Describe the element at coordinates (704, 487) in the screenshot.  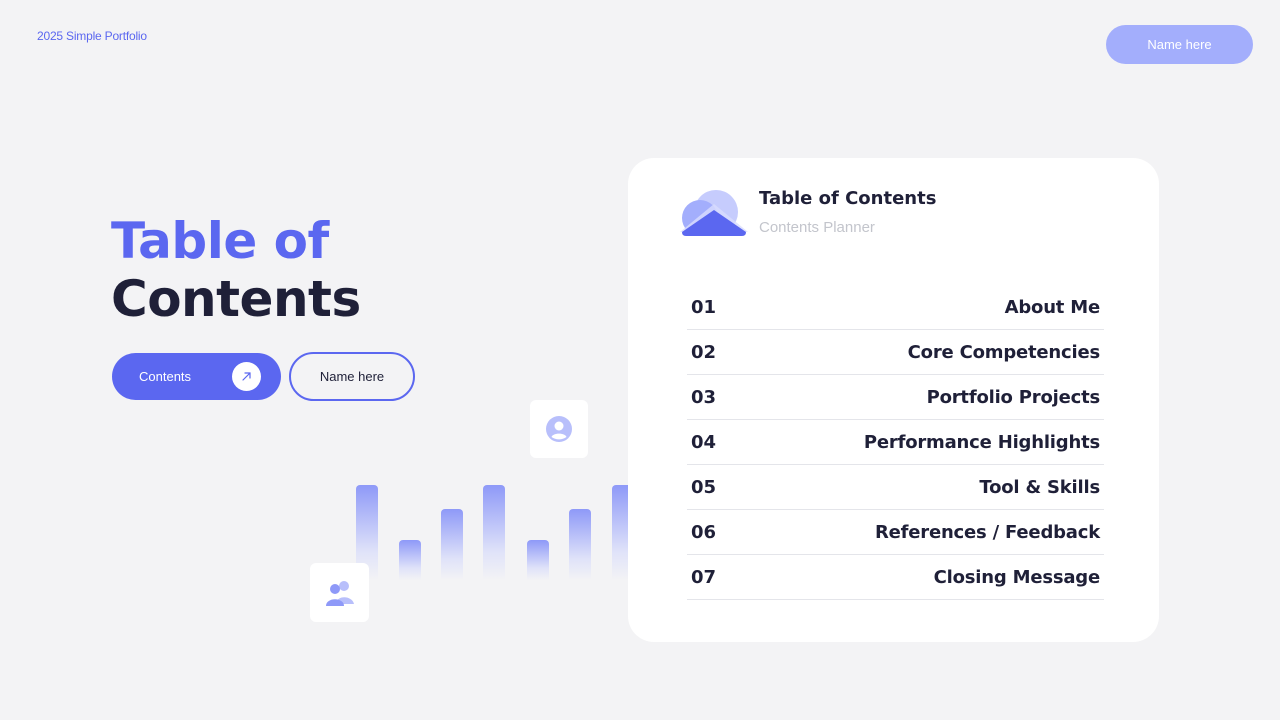
I see `toc-item-number: 05` at that location.